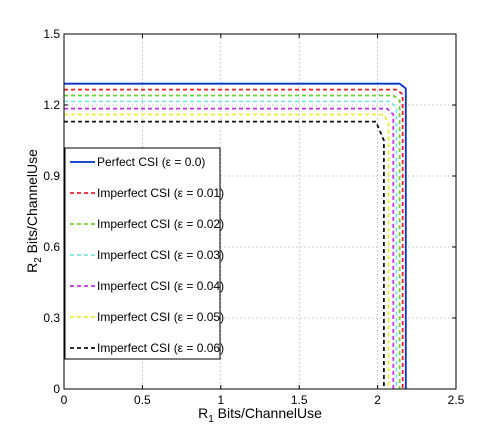  I want to click on x-tick-label: 2.5, so click(456, 400).